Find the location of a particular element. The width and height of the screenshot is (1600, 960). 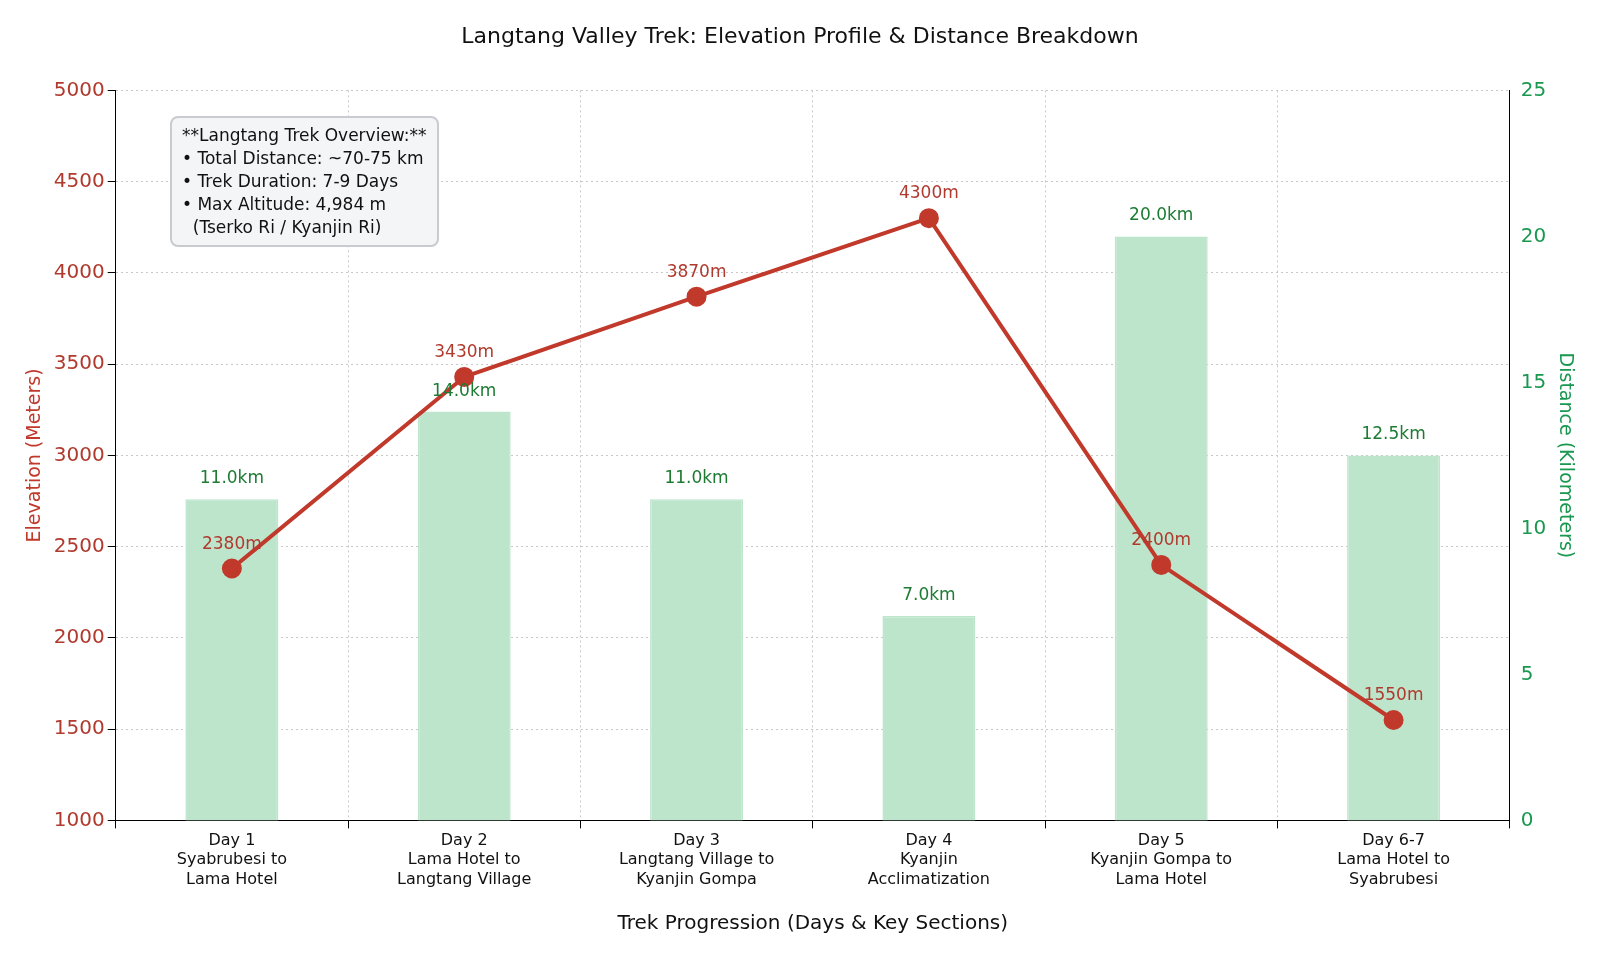

data-label: 12.5km is located at coordinates (1393, 433).